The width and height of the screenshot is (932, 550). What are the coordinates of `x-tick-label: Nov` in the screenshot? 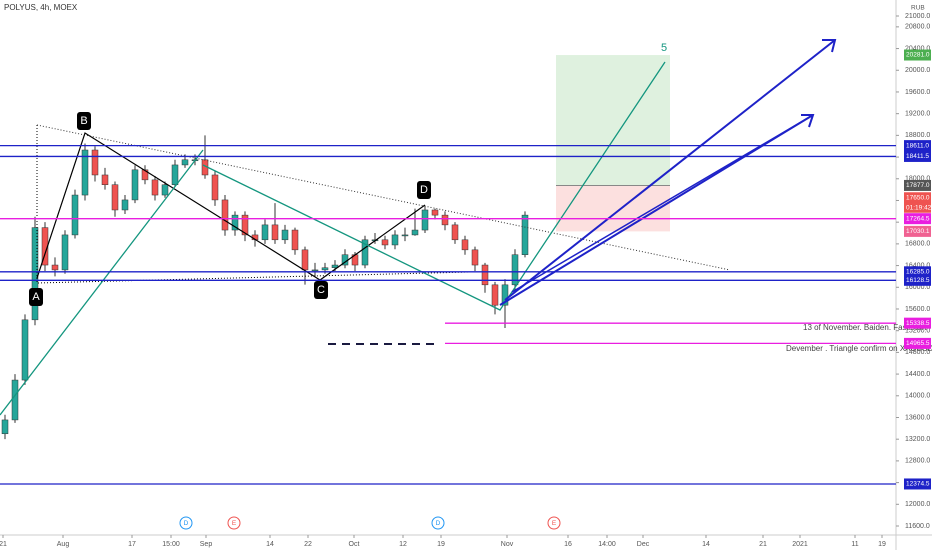 It's located at (507, 544).